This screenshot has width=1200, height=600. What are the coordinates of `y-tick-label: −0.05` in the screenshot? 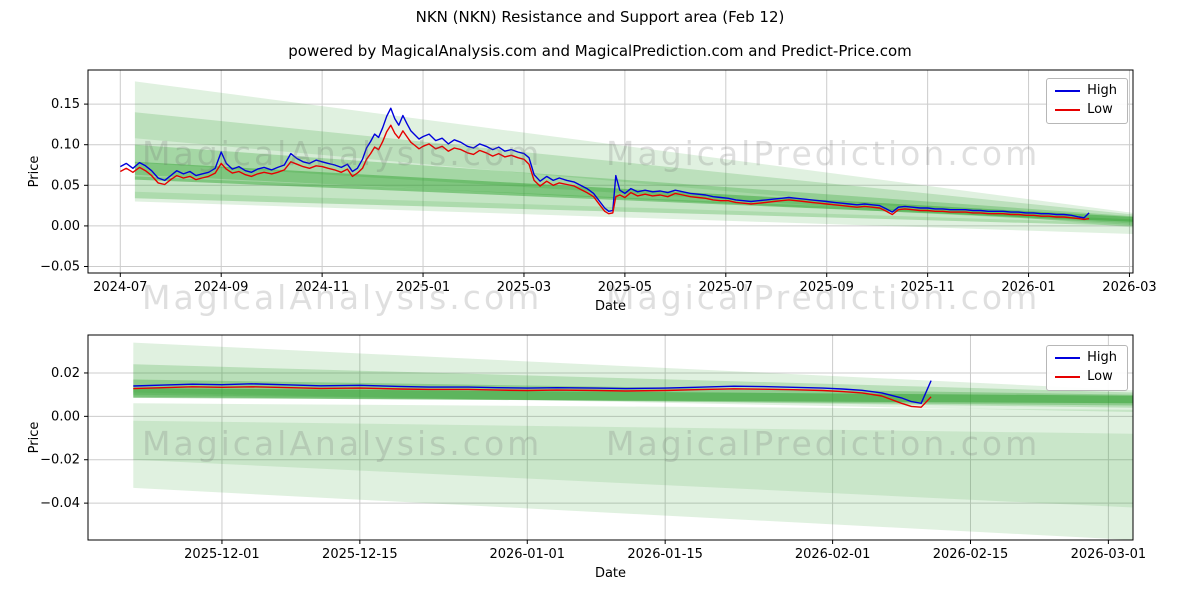 It's located at (60, 267).